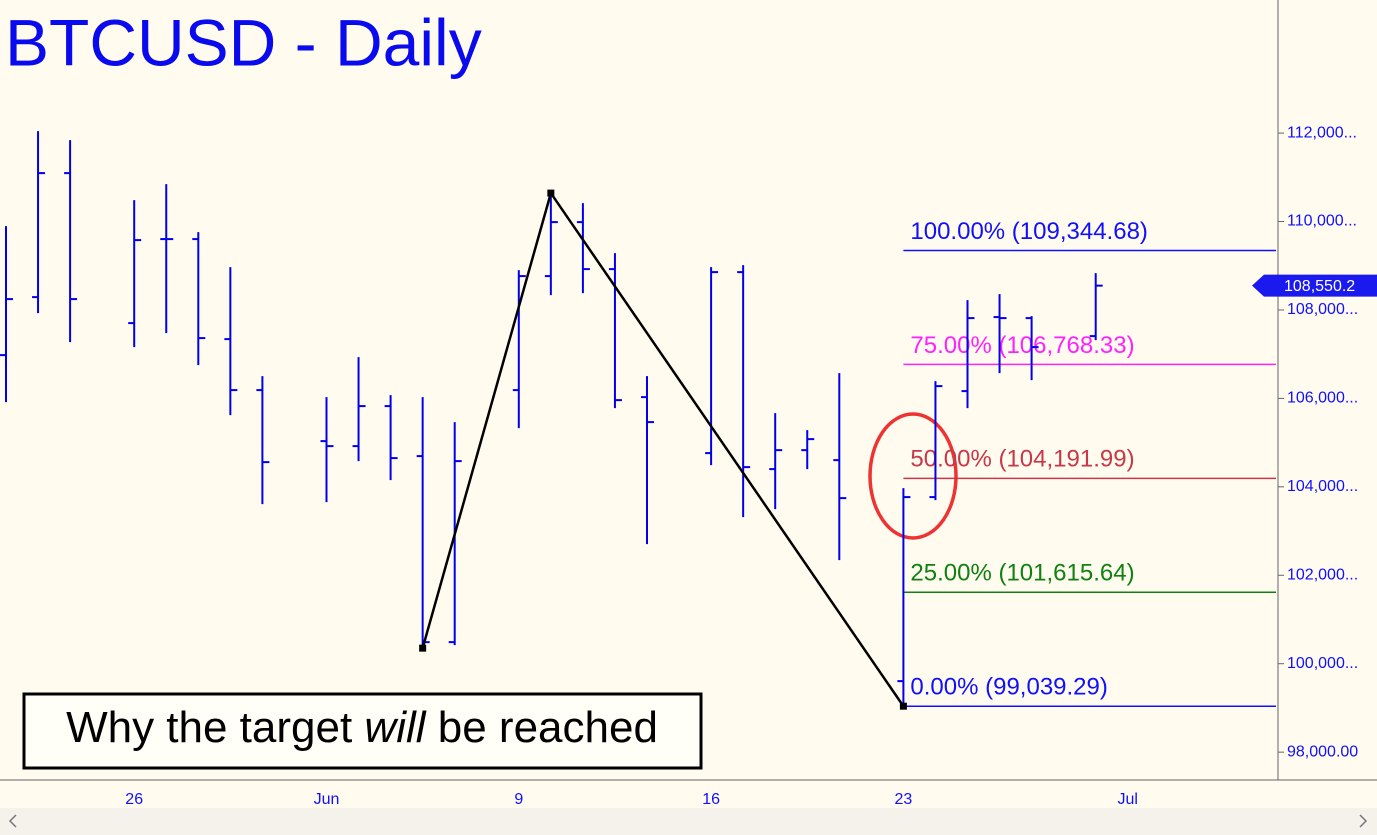  I want to click on level-label: 100.00% (109,344.68), so click(1029, 231).